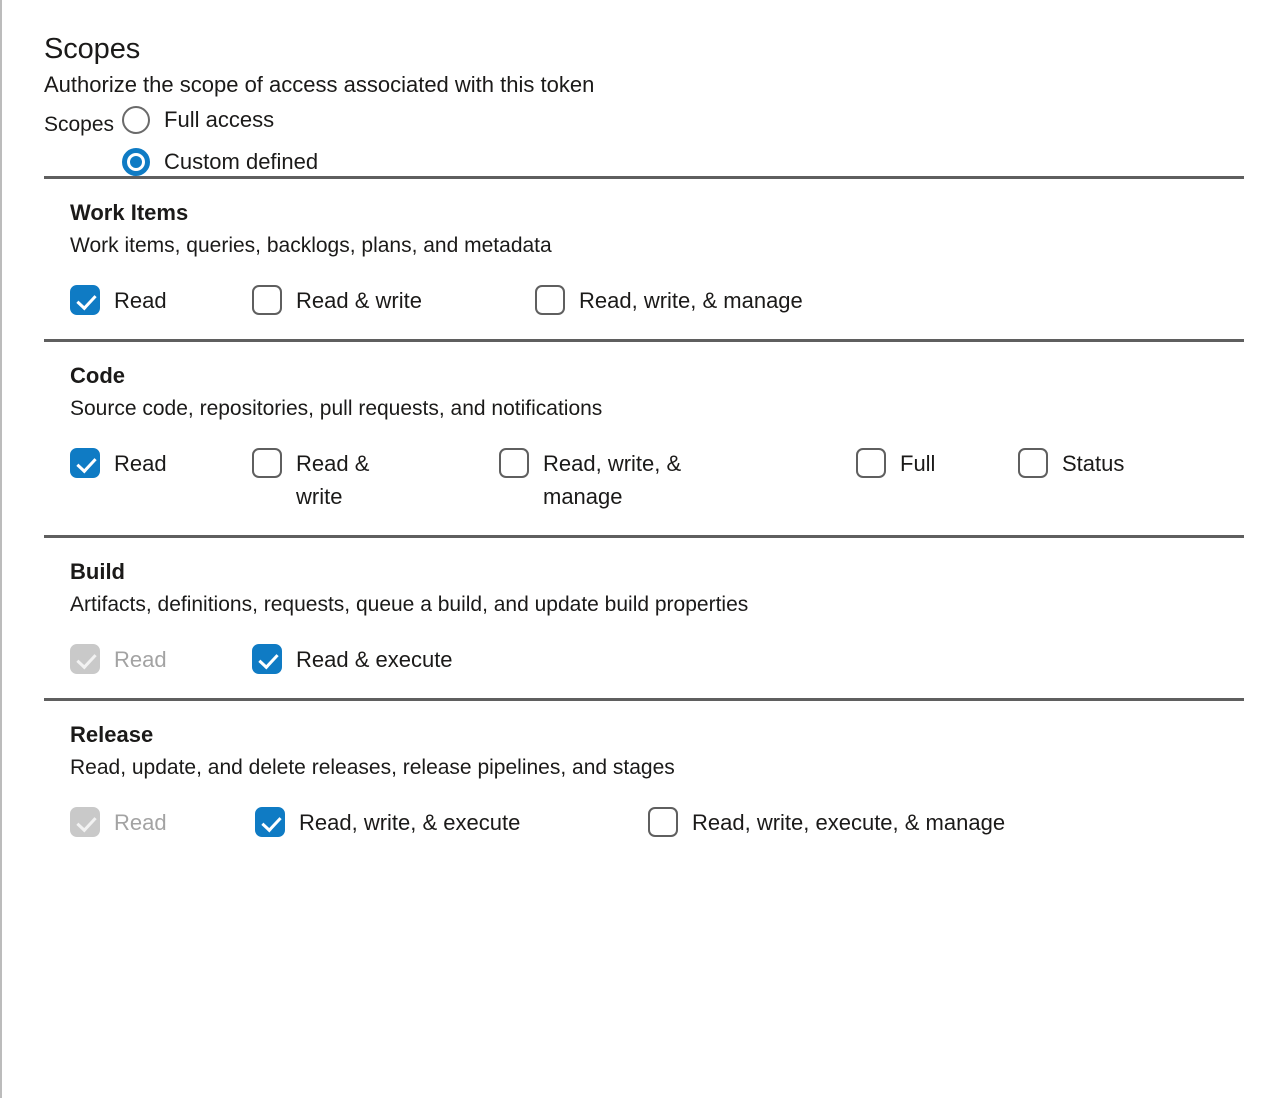  What do you see at coordinates (92, 49) in the screenshot?
I see `page-title: Scopes` at bounding box center [92, 49].